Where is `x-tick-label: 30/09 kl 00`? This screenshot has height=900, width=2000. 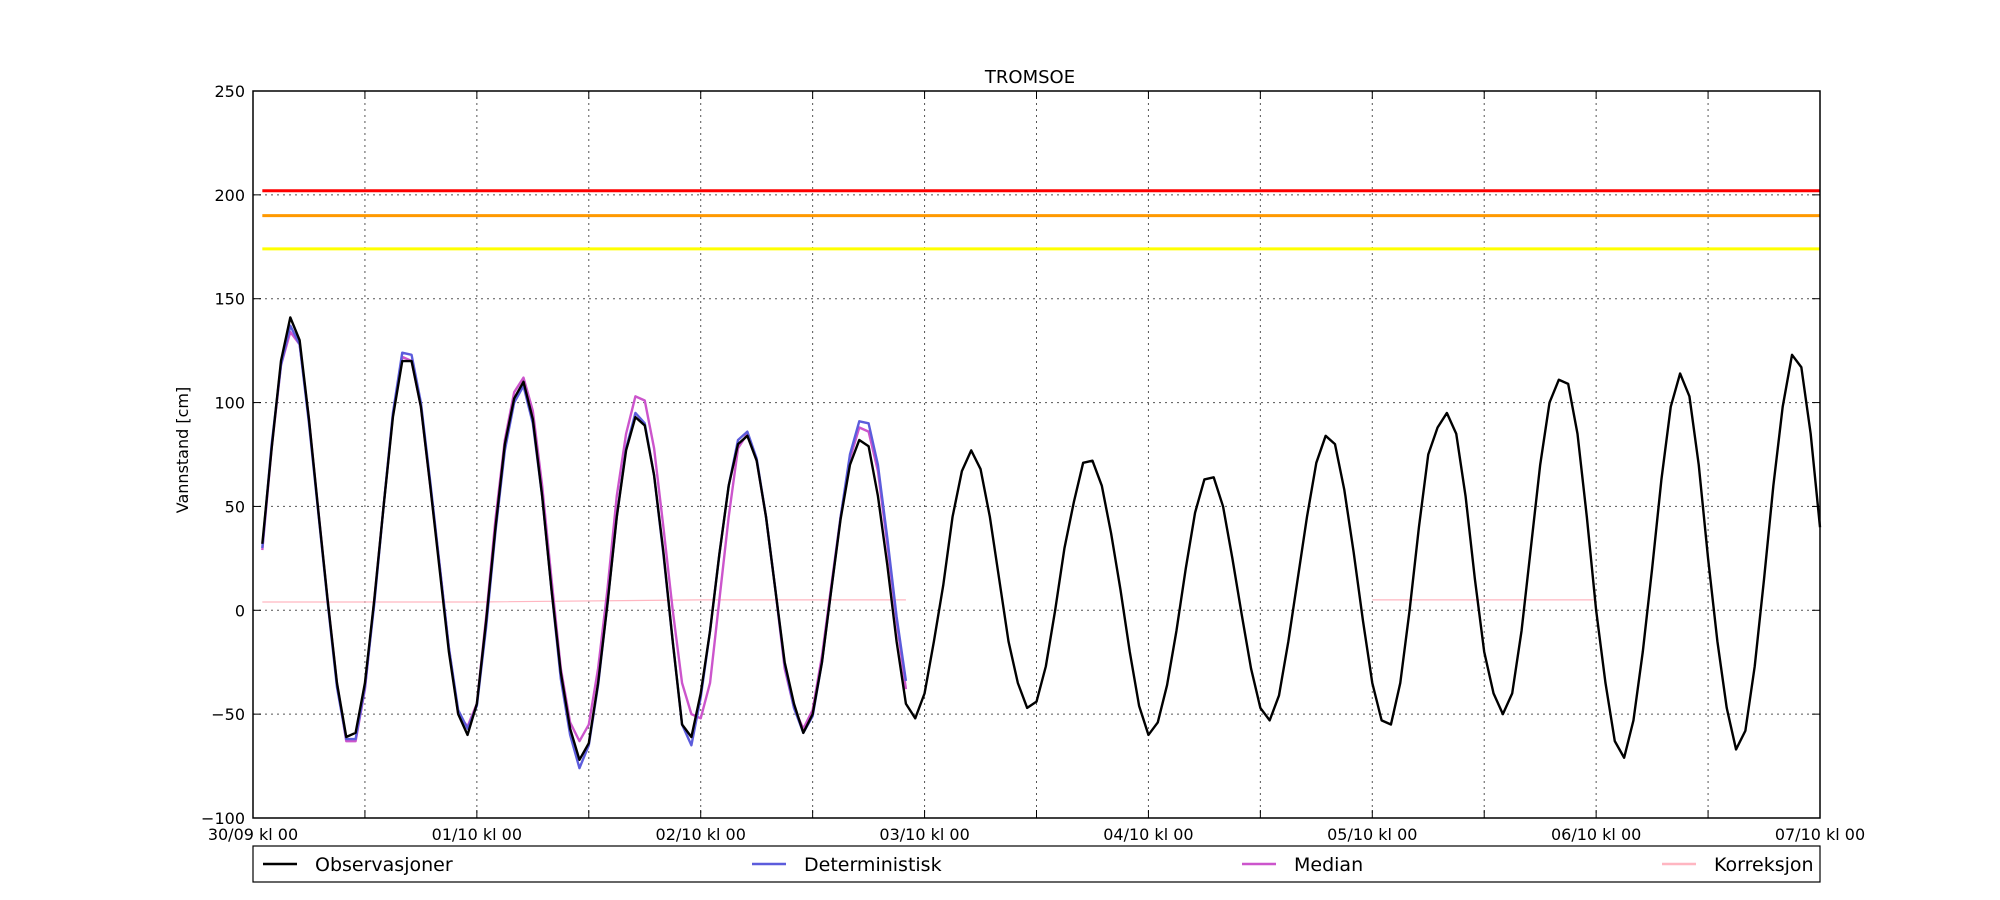 x-tick-label: 30/09 kl 00 is located at coordinates (253, 834).